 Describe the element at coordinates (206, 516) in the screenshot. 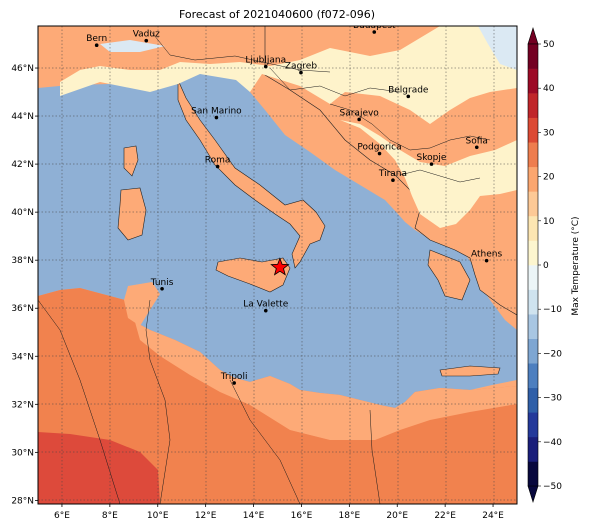

I see `longitude-tick-label: 12°E` at that location.